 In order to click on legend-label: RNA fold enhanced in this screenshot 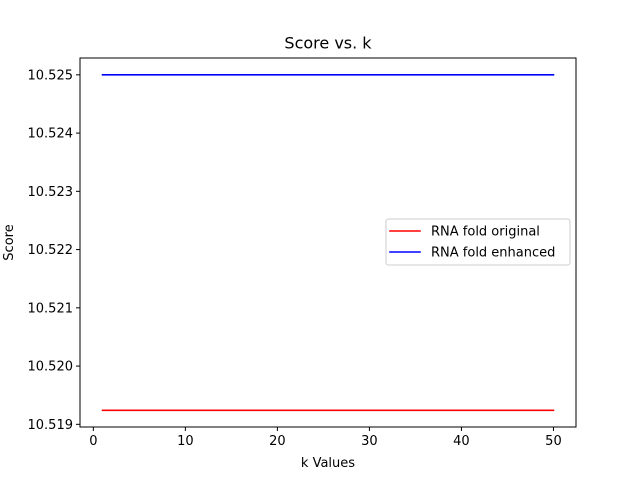, I will do `click(493, 253)`.